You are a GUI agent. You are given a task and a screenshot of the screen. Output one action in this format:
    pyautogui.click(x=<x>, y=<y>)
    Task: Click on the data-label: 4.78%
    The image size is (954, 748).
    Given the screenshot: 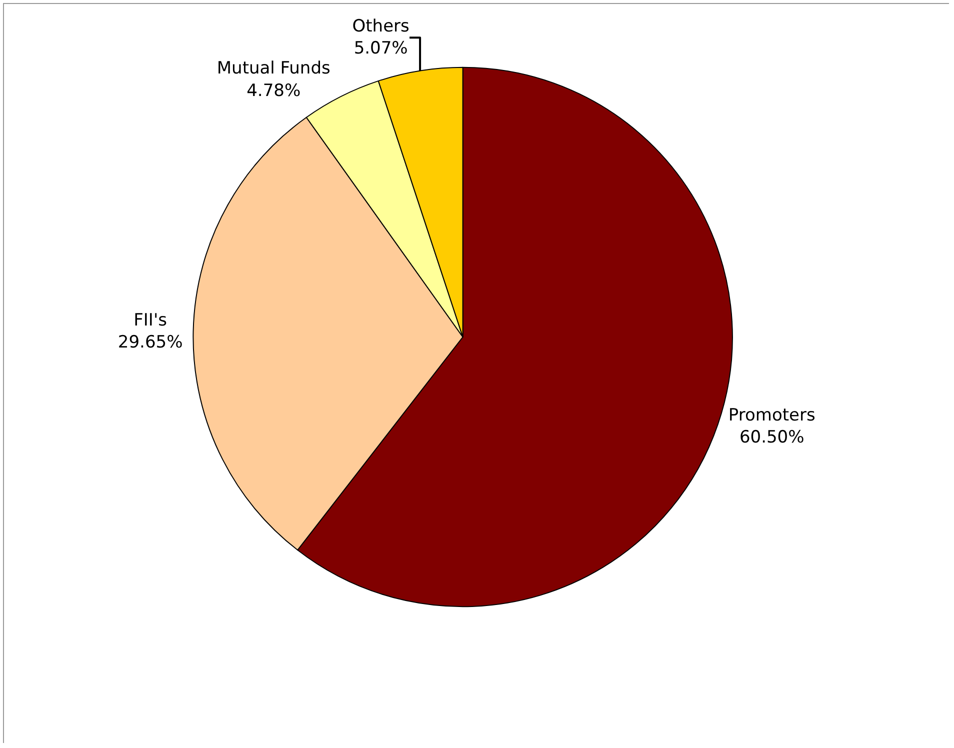 What is the action you would take?
    pyautogui.click(x=273, y=90)
    